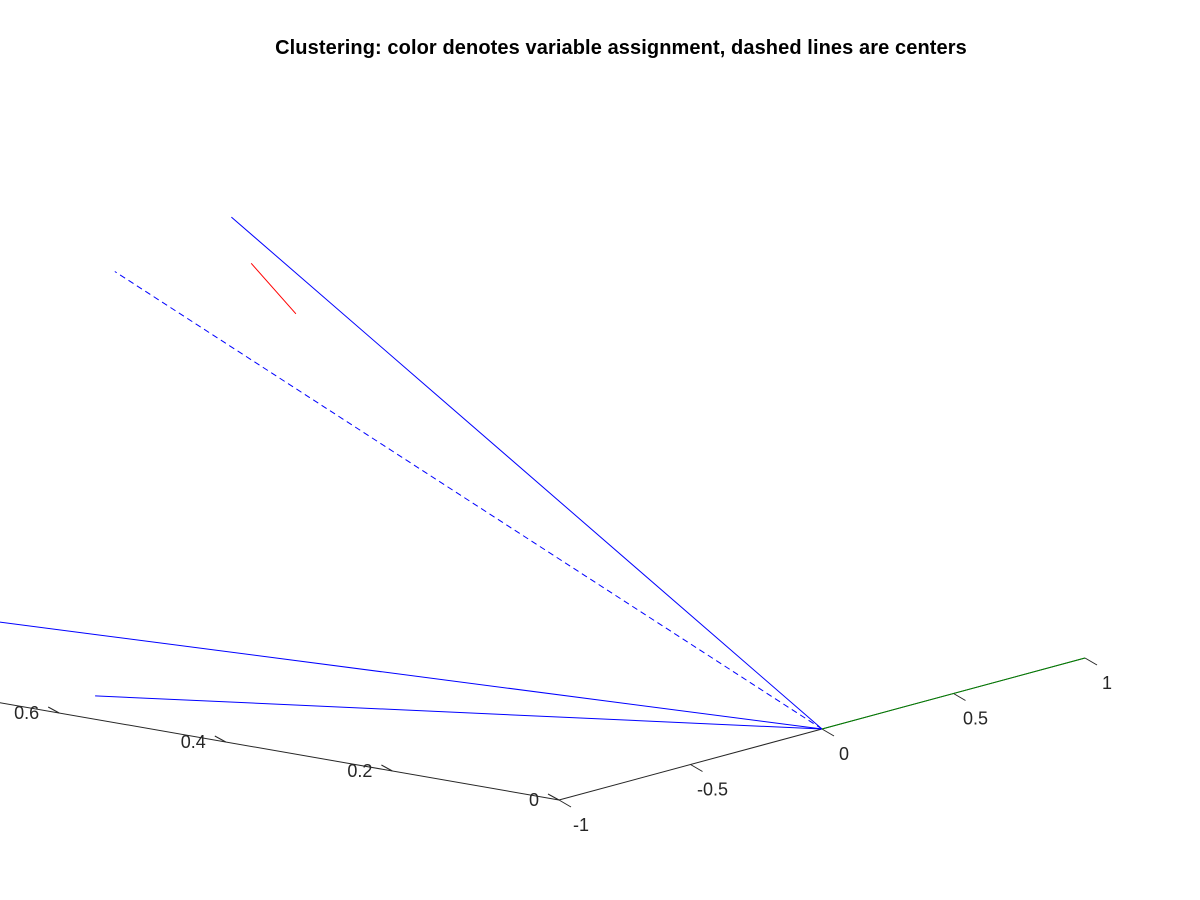  What do you see at coordinates (280, 751) in the screenshot?
I see `y-axis-line` at bounding box center [280, 751].